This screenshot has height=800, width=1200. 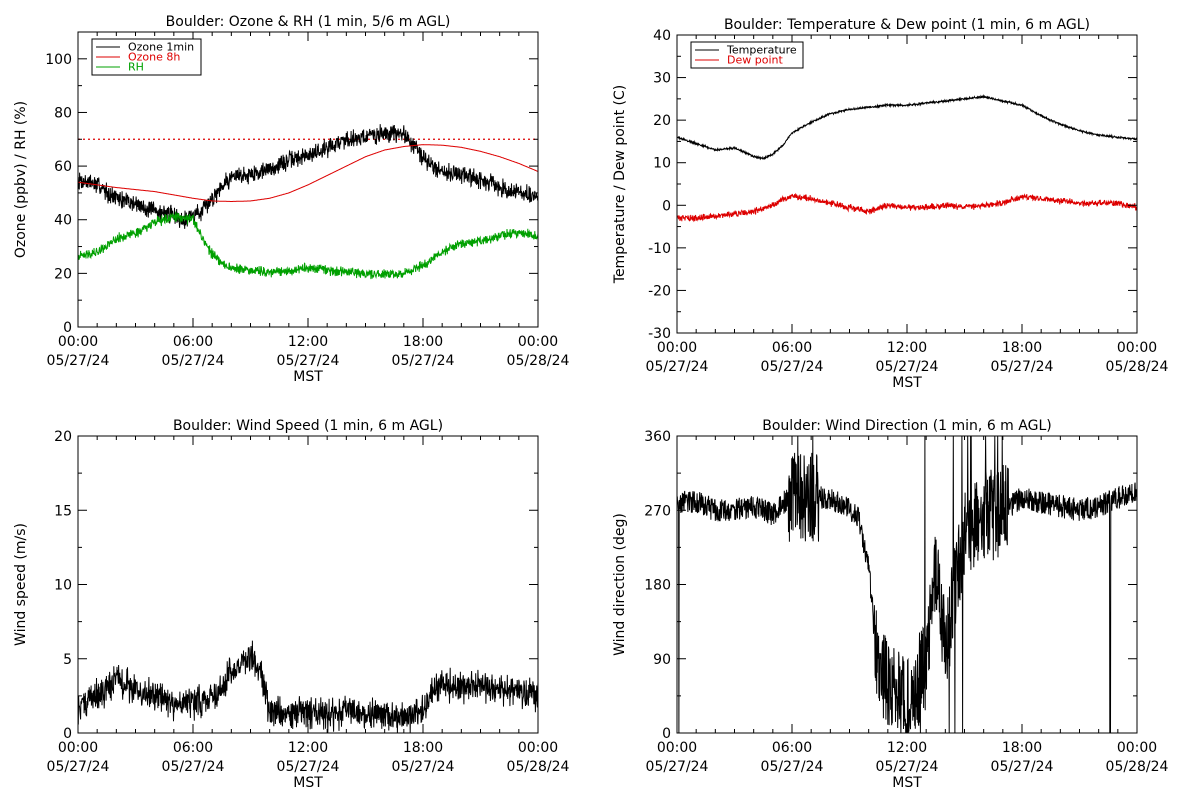 What do you see at coordinates (58, 60) in the screenshot?
I see `y-tick-label: 100` at bounding box center [58, 60].